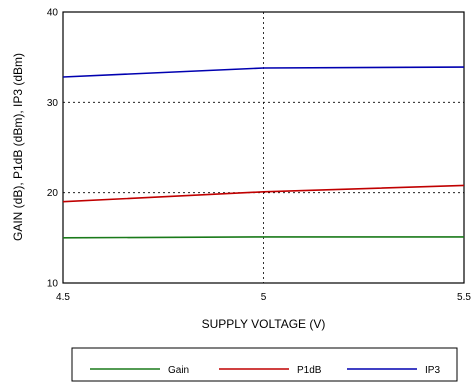 This screenshot has height=387, width=471. What do you see at coordinates (264, 297) in the screenshot?
I see `x-tick-label: 5` at bounding box center [264, 297].